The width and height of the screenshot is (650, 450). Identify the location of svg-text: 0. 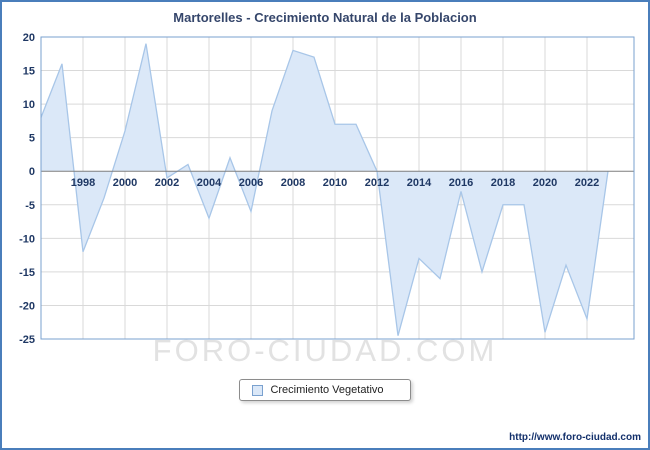
(32, 172).